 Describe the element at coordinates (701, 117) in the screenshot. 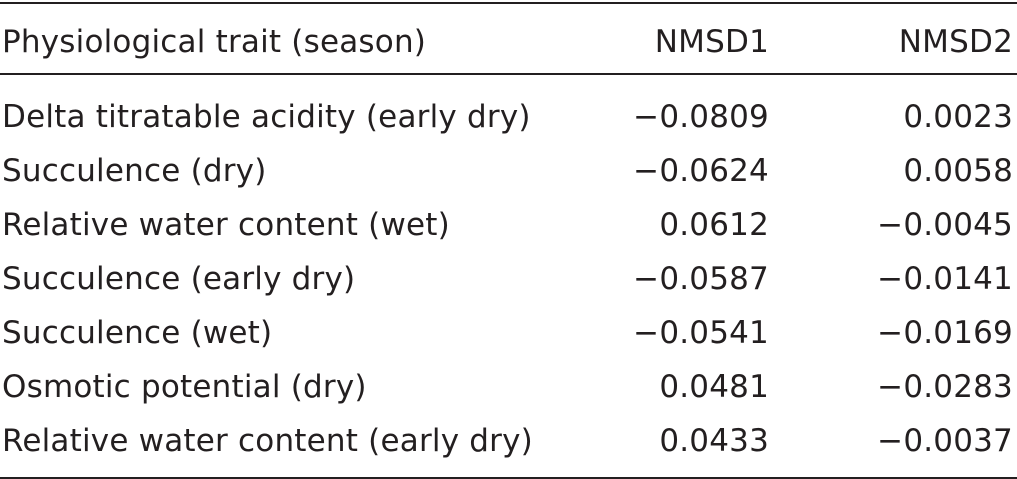

I see `nmsd1-cell: −0.0809` at that location.